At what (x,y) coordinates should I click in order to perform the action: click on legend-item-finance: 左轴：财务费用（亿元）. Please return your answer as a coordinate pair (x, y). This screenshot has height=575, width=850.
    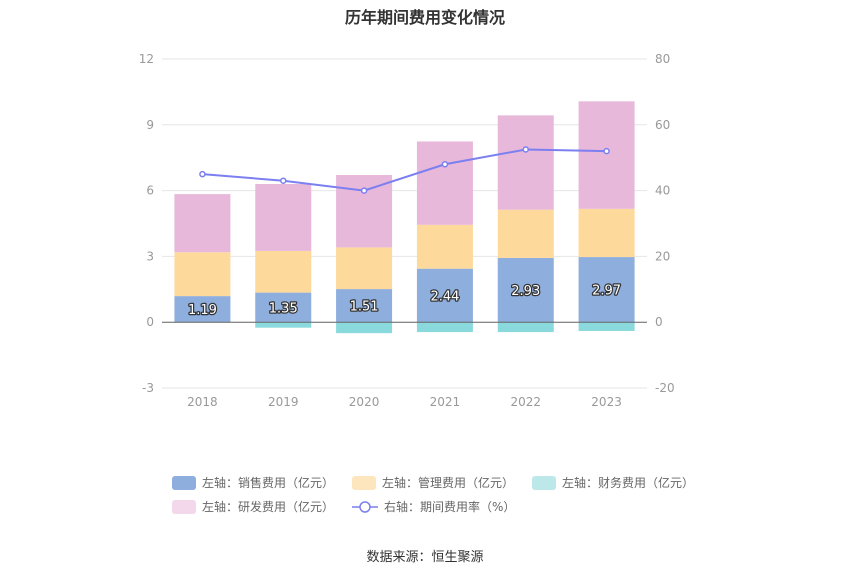
    Looking at the image, I should click on (613, 482).